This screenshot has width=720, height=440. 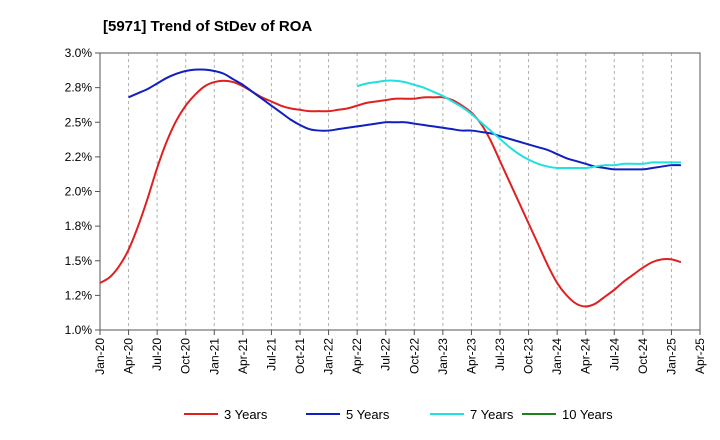 I want to click on series-line-7-years, so click(x=518, y=124).